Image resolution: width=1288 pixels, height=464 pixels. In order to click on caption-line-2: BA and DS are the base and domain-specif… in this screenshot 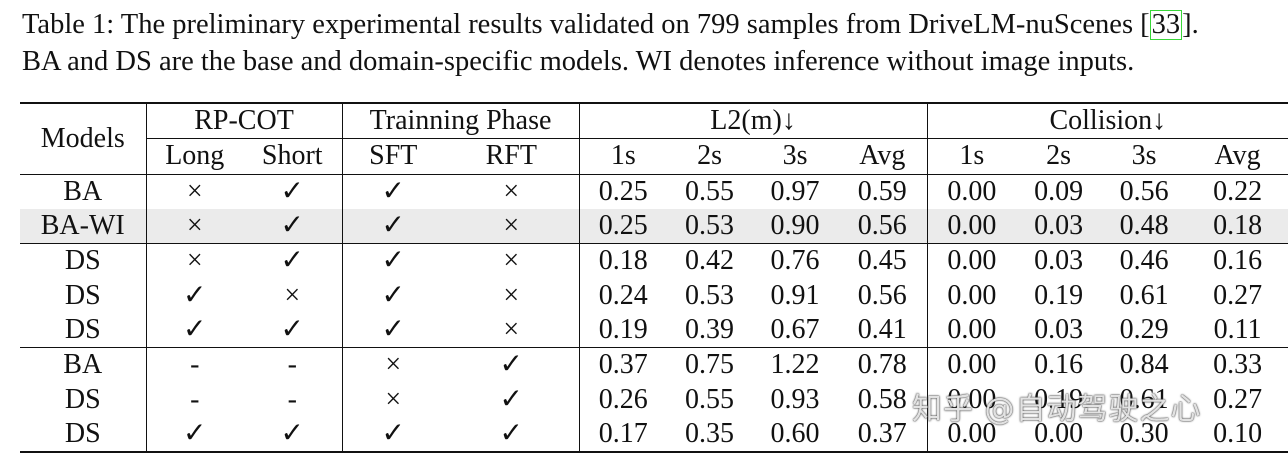, I will do `click(578, 61)`.